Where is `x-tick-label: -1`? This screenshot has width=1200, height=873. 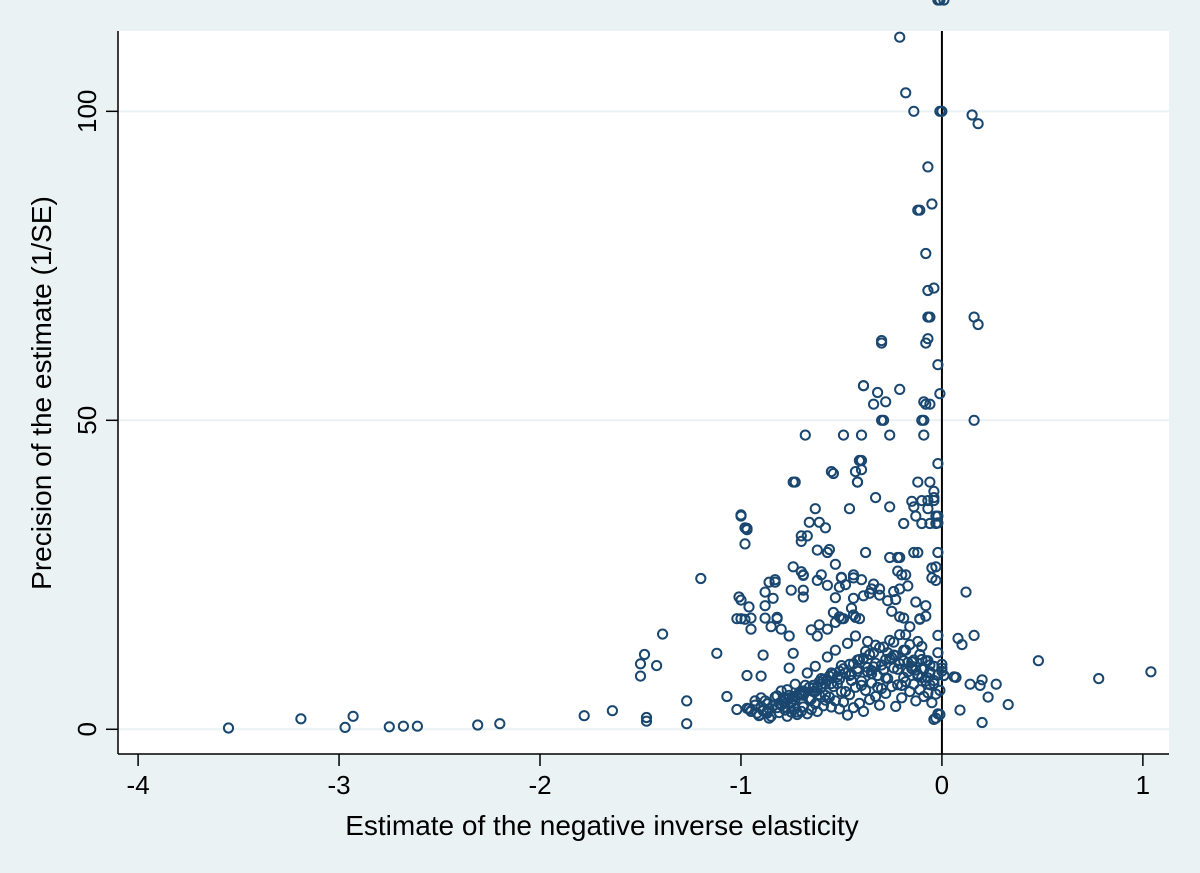 x-tick-label: -1 is located at coordinates (740, 785).